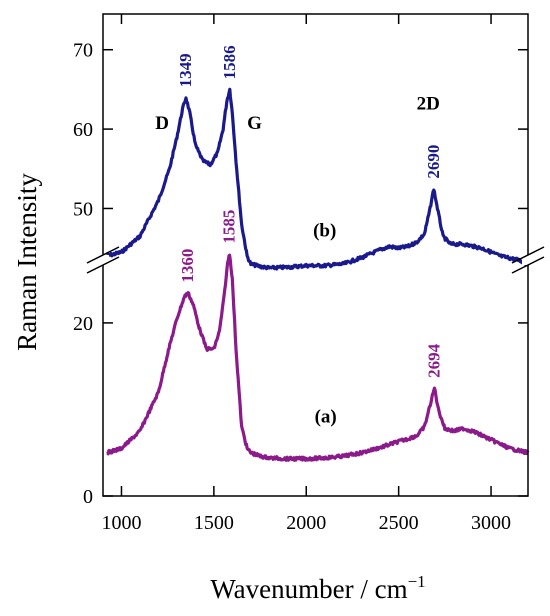 The image size is (550, 616). What do you see at coordinates (433, 162) in the screenshot?
I see `peak-label: 2690` at bounding box center [433, 162].